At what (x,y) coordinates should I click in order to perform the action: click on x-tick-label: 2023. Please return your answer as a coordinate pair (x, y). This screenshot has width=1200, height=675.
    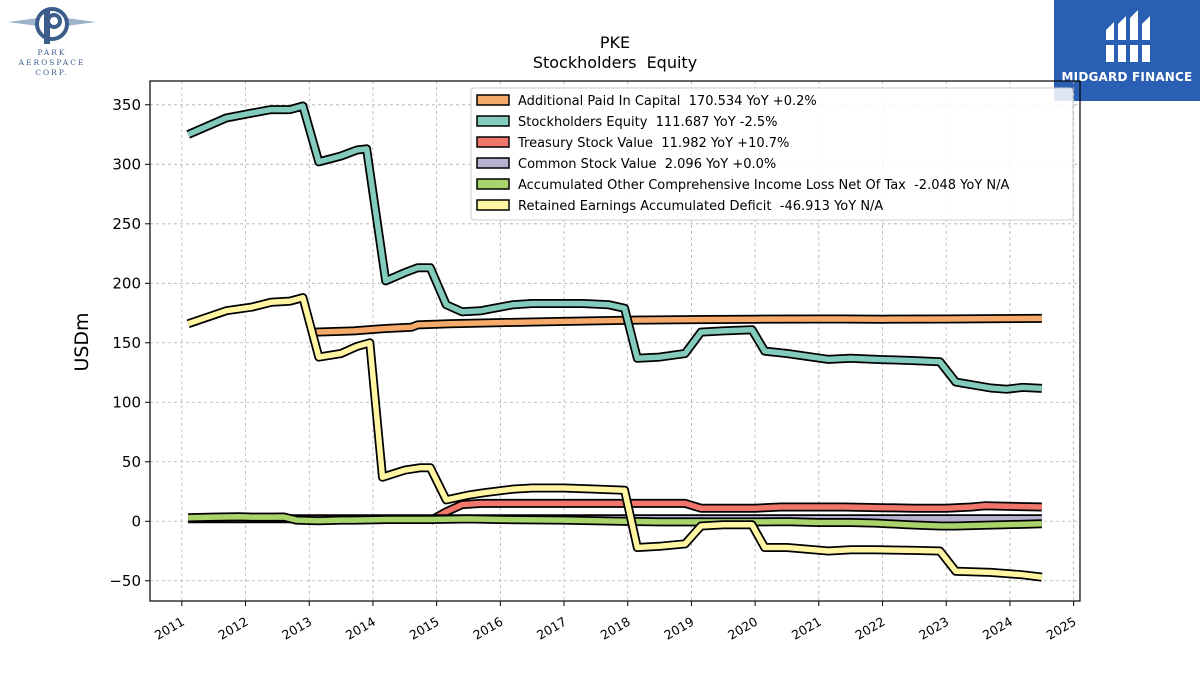
    Looking at the image, I should click on (933, 628).